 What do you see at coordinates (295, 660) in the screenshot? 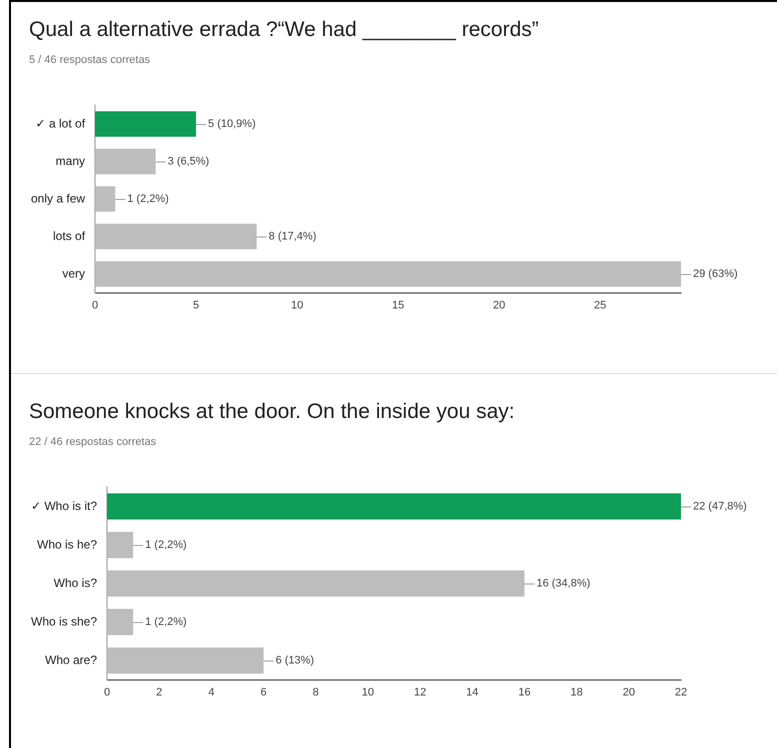
I see `data-label: 6 (13%)` at bounding box center [295, 660].